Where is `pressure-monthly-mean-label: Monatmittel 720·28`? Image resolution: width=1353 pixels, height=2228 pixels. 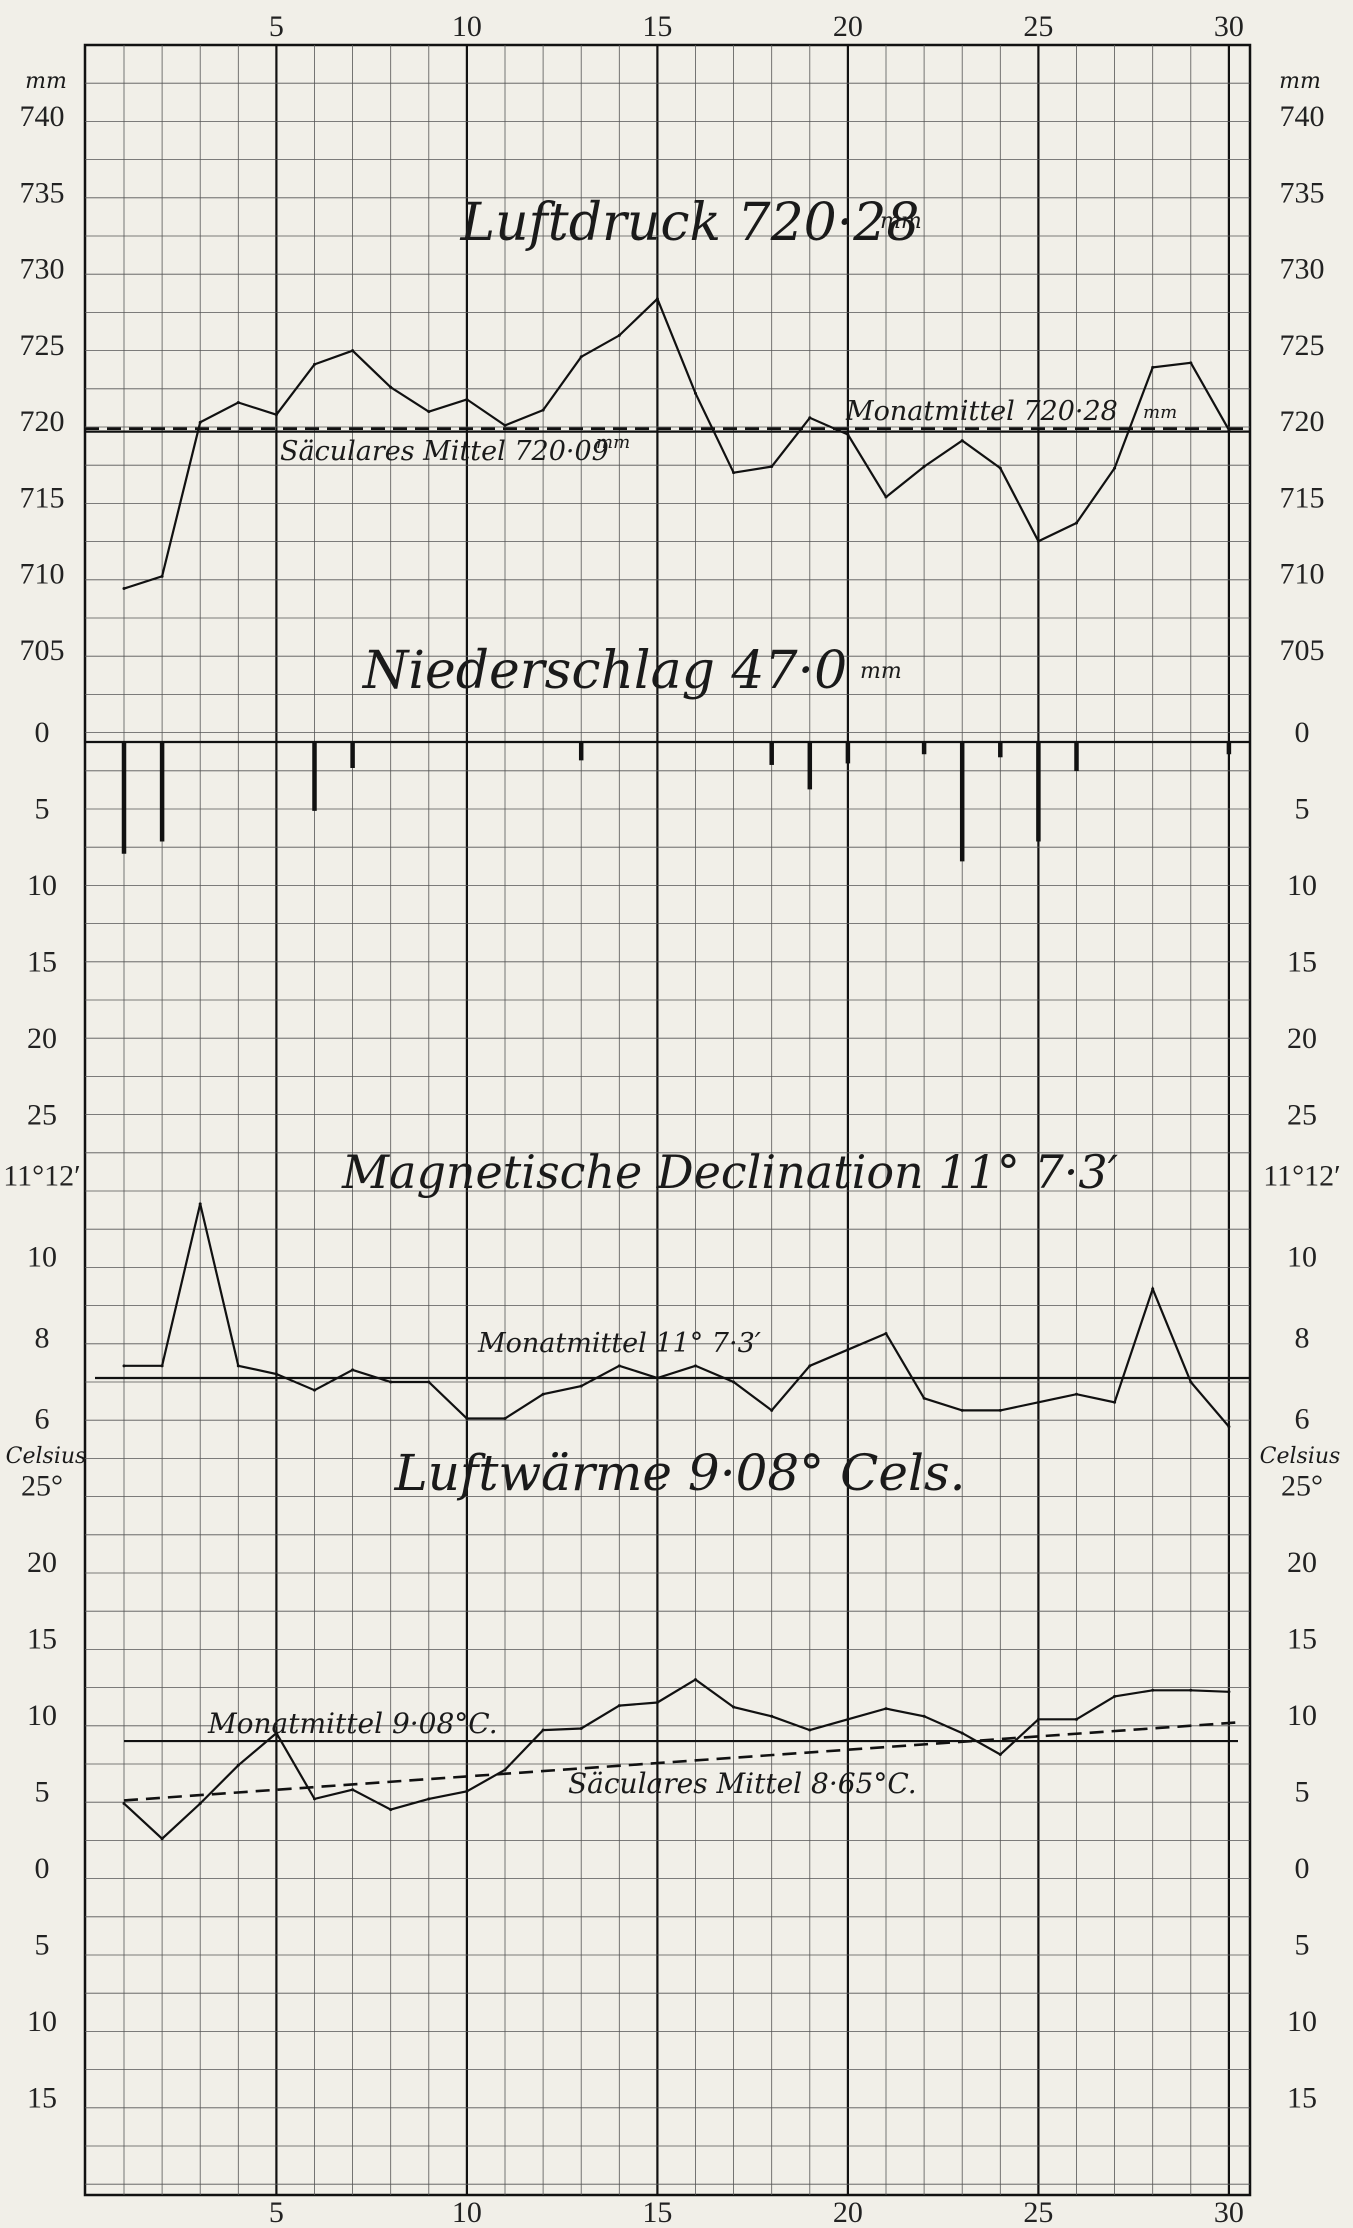 pressure-monthly-mean-label: Monatmittel 720·28 is located at coordinates (981, 411).